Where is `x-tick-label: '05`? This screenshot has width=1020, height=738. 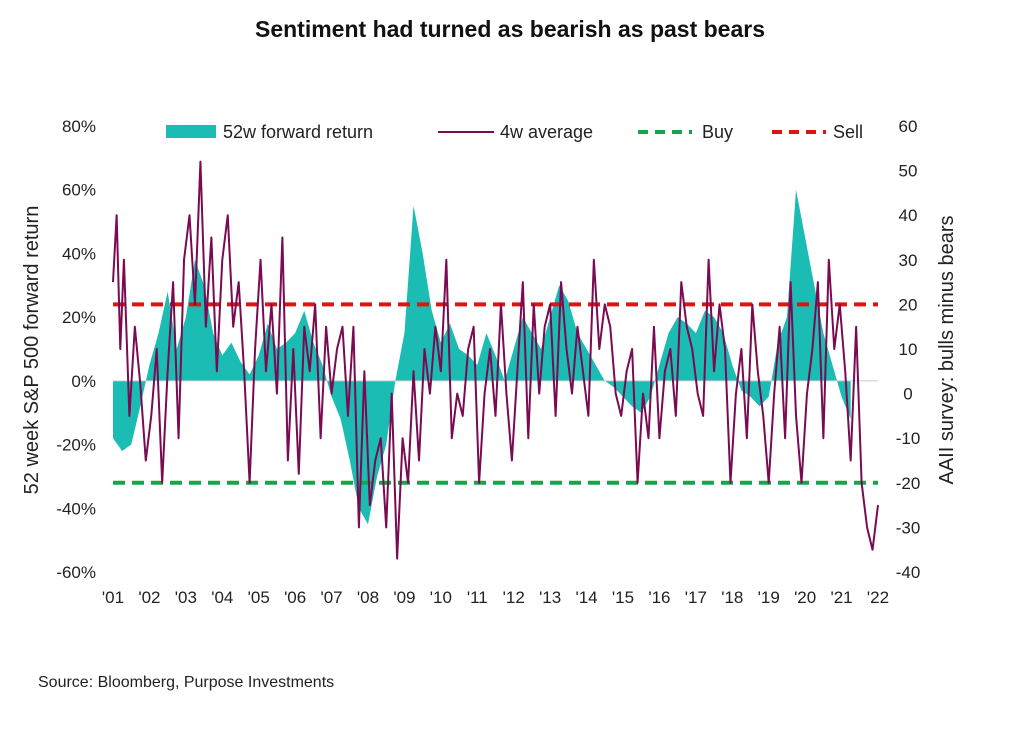
x-tick-label: '05 is located at coordinates (259, 597).